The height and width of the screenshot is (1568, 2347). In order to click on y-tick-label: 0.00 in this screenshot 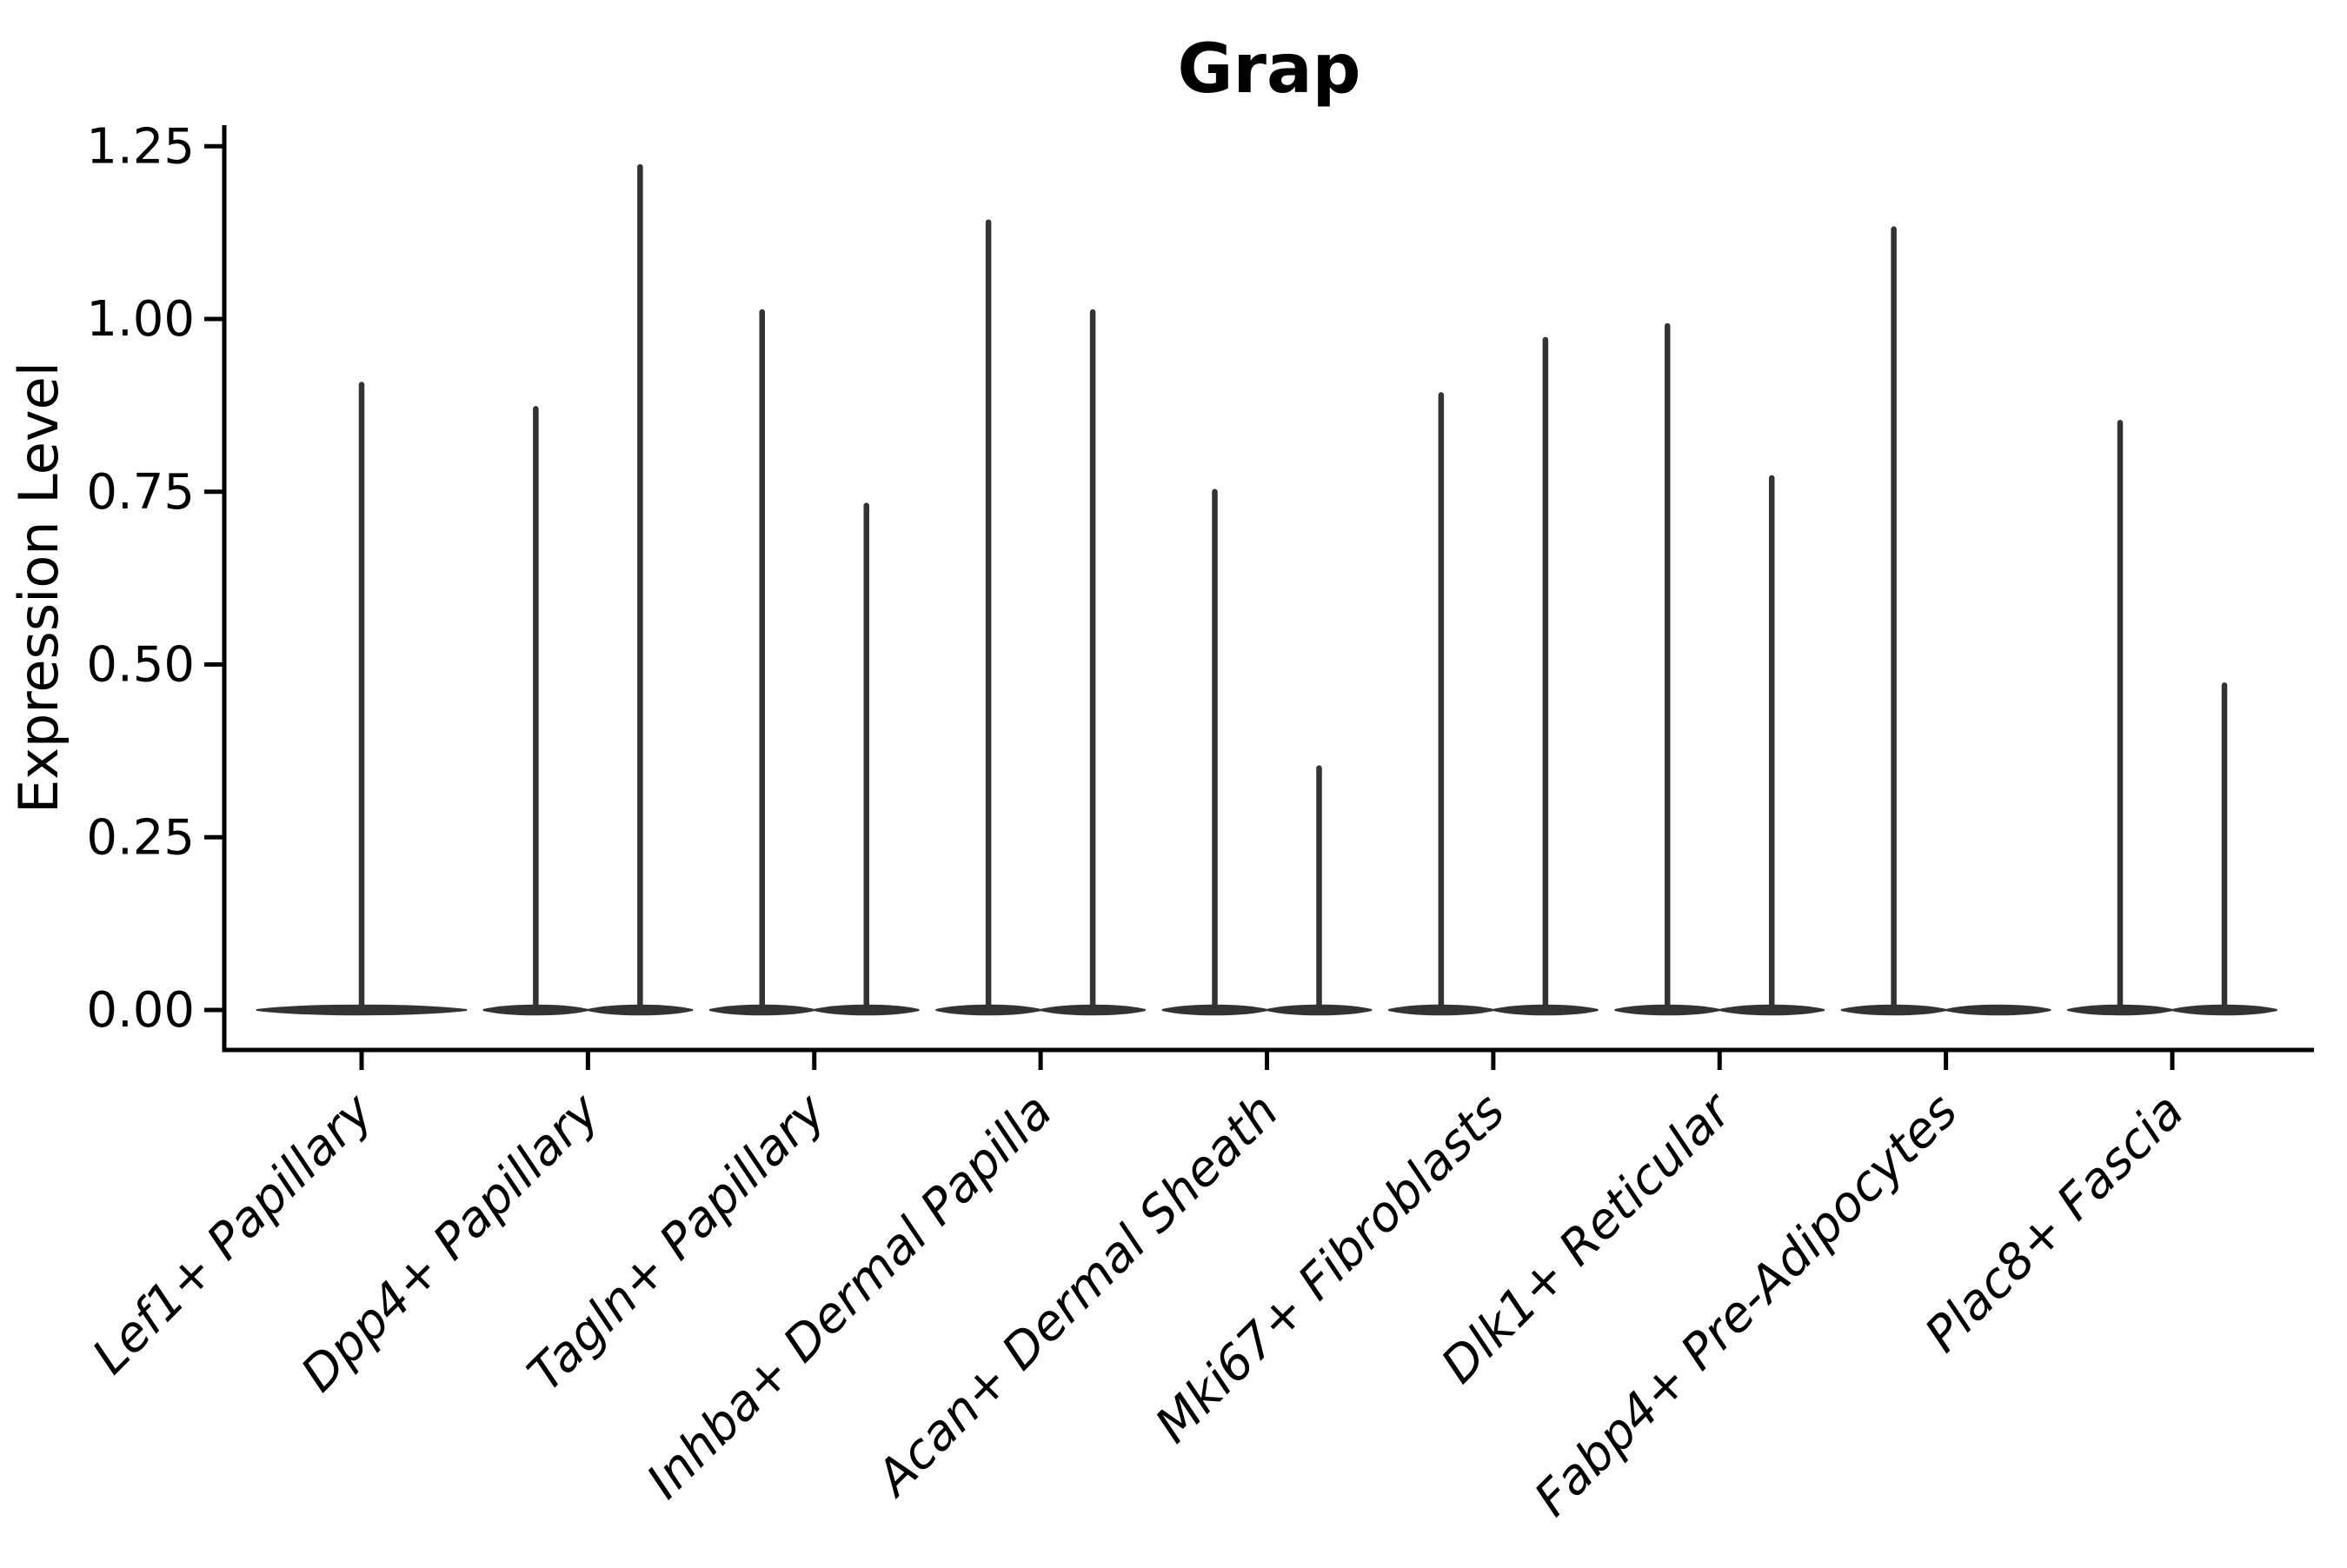, I will do `click(141, 1010)`.